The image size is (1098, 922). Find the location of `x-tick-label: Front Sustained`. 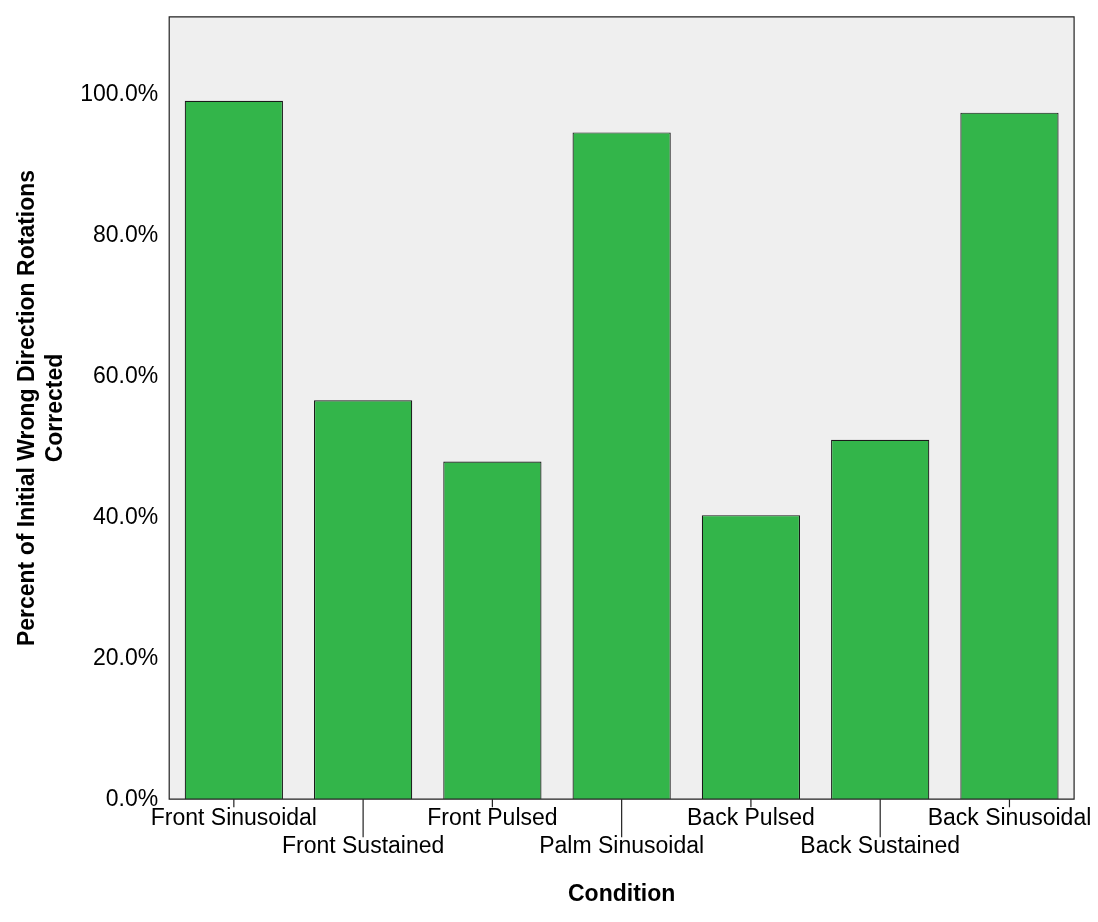

x-tick-label: Front Sustained is located at coordinates (363, 844).